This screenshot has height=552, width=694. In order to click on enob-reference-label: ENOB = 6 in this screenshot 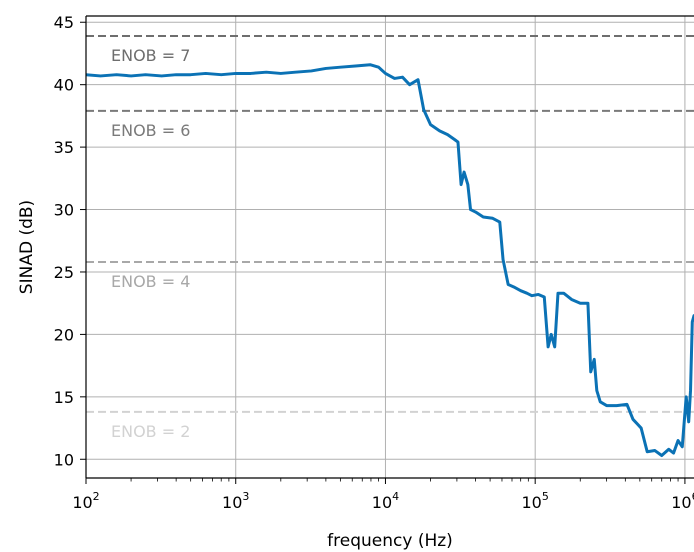, I will do `click(150, 130)`.